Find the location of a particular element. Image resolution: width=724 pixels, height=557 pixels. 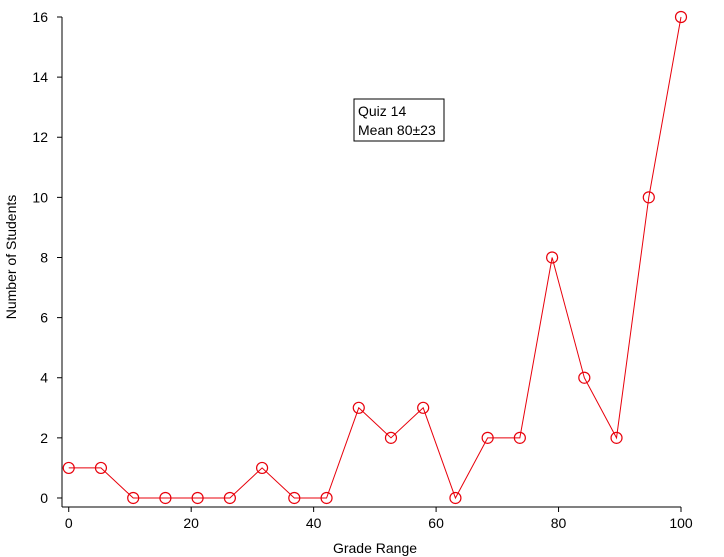

annotation-line: Quiz 14 is located at coordinates (382, 111).